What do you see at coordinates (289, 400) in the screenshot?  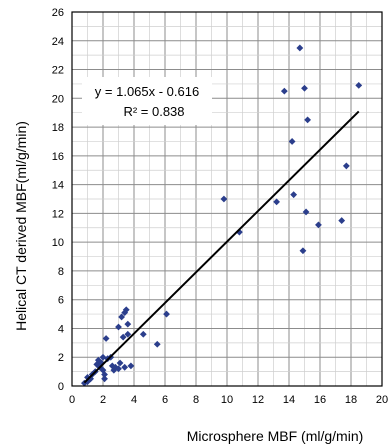 I see `x-tick-label: 14` at bounding box center [289, 400].